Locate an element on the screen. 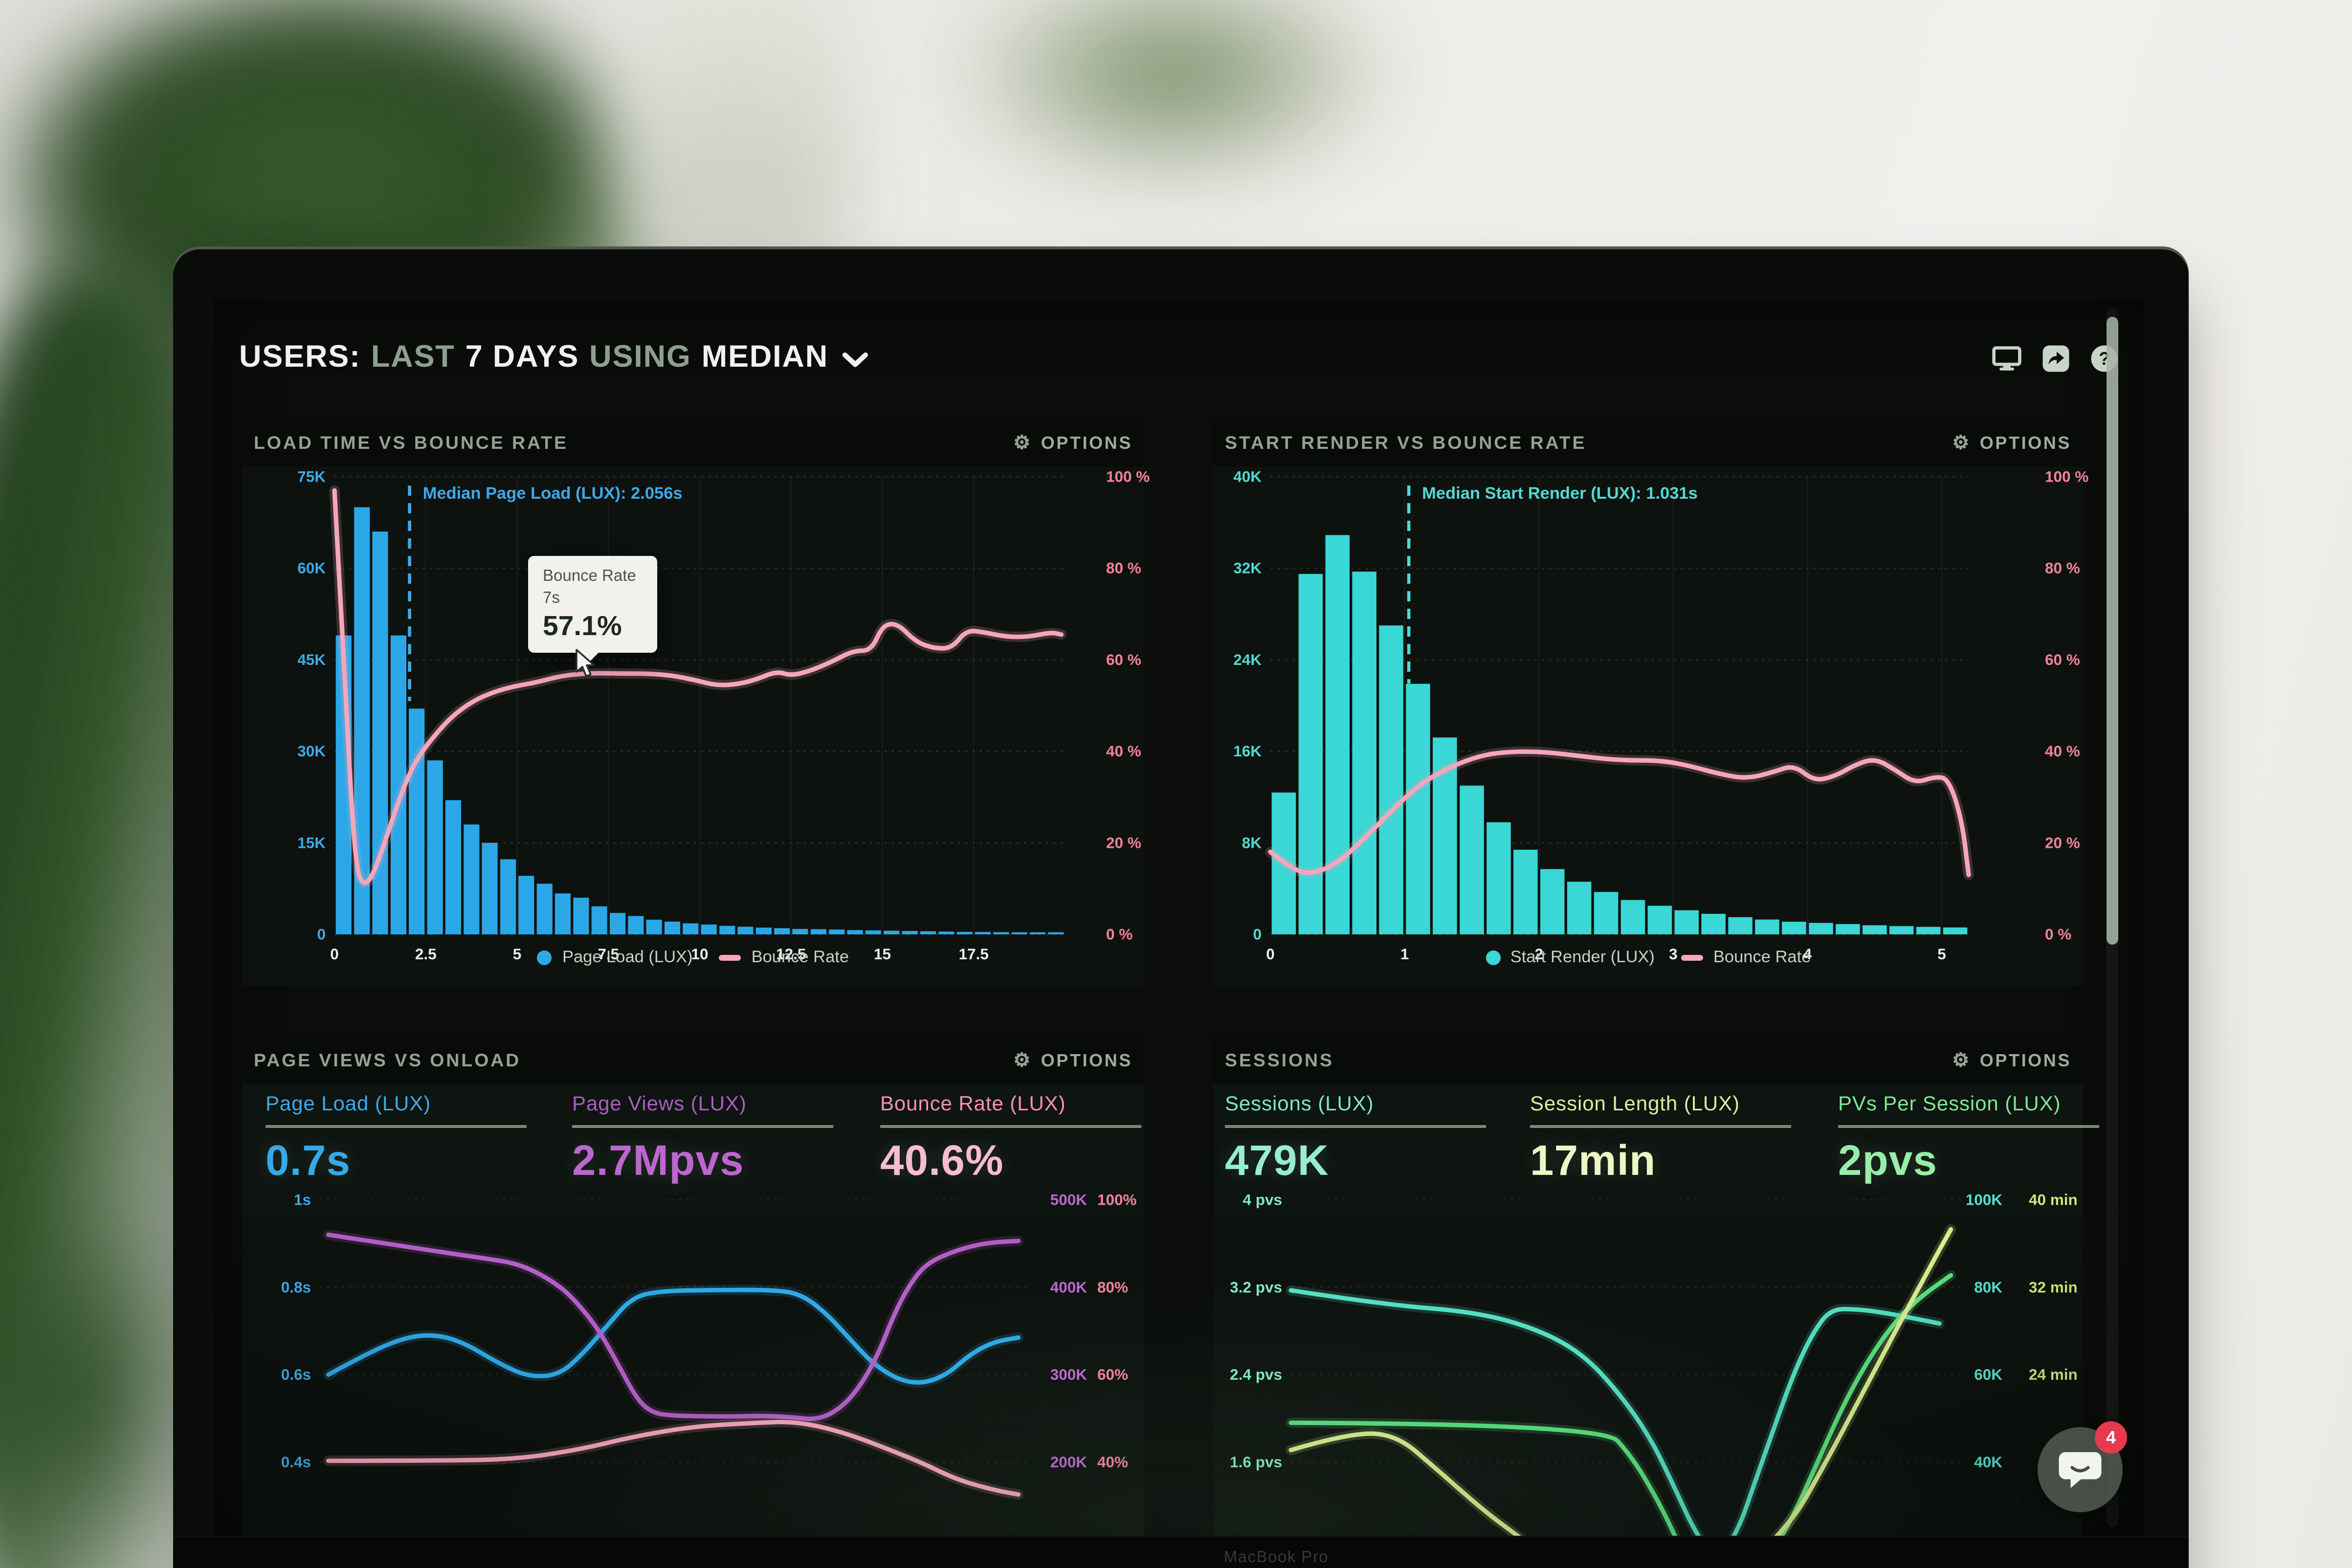 Image resolution: width=2352 pixels, height=1568 pixels. mouse-cursor-icon is located at coordinates (586, 667).